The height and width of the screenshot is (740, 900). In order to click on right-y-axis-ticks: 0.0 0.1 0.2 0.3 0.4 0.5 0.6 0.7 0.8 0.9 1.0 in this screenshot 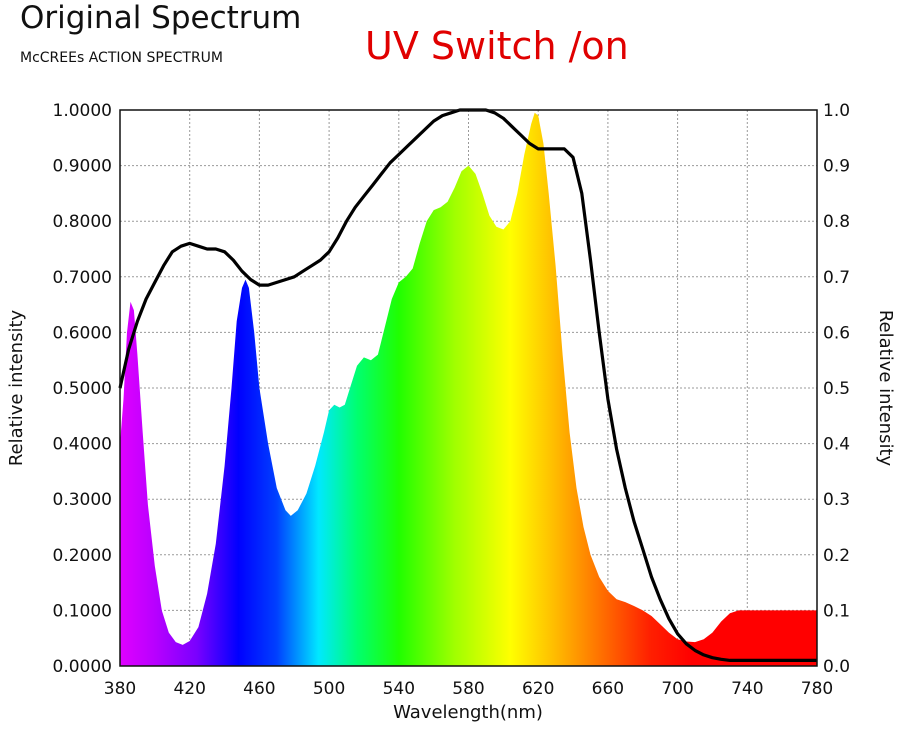, I will do `click(836, 389)`.